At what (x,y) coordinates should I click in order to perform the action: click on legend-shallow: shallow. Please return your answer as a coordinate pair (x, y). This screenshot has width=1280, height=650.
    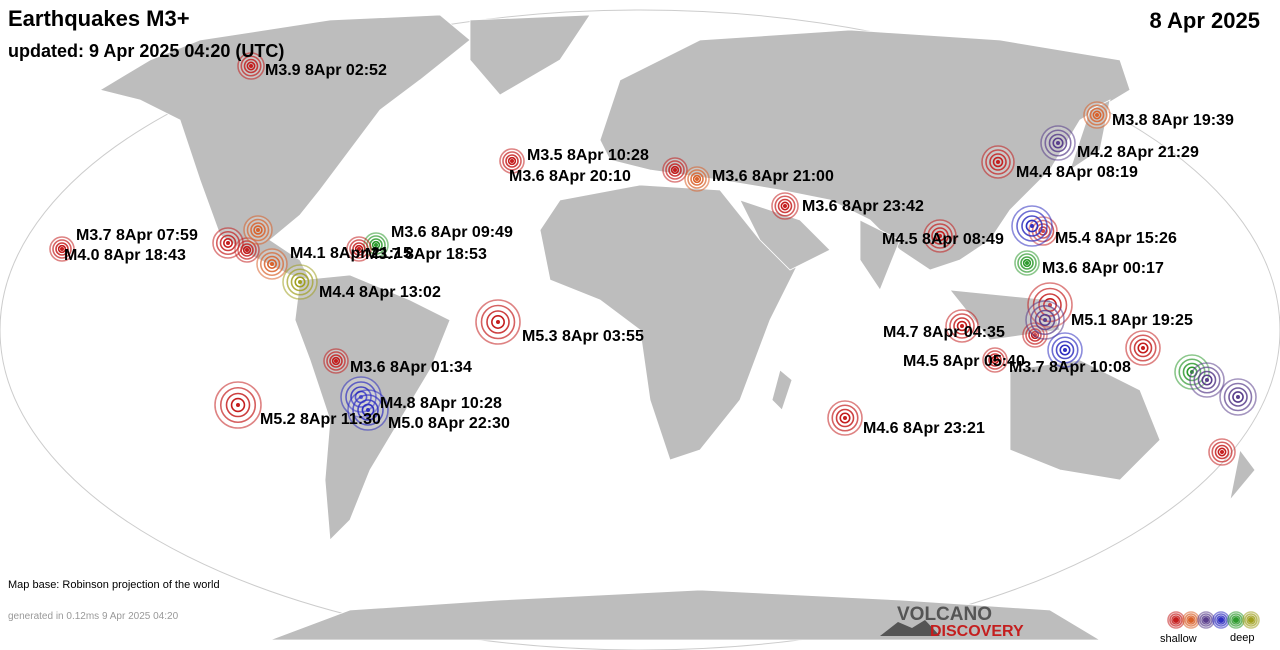
    Looking at the image, I should click on (1178, 639).